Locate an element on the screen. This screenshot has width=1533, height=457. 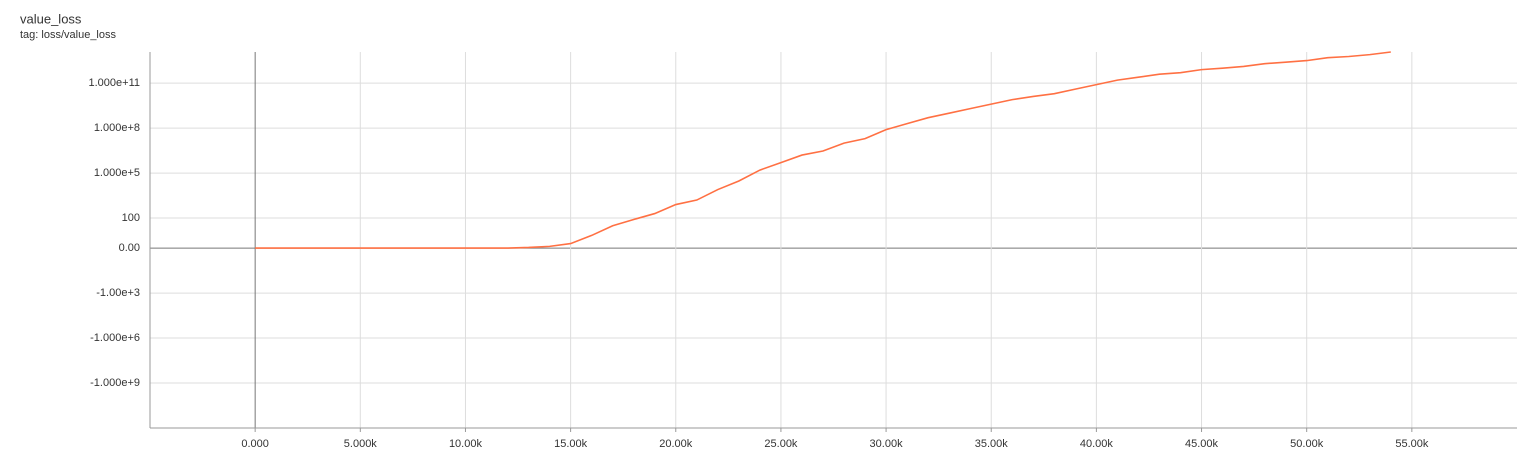
y-tick-label: -1.000e+9 is located at coordinates (115, 383).